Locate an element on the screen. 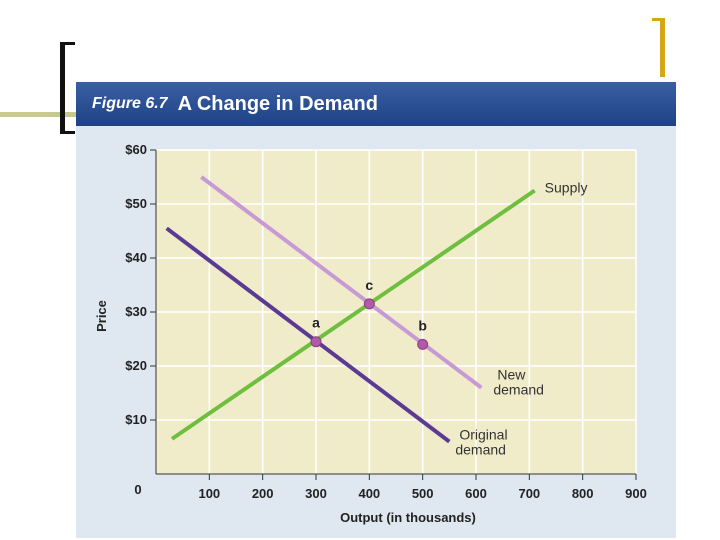 The image size is (720, 540). point-label-a: a is located at coordinates (316, 323).